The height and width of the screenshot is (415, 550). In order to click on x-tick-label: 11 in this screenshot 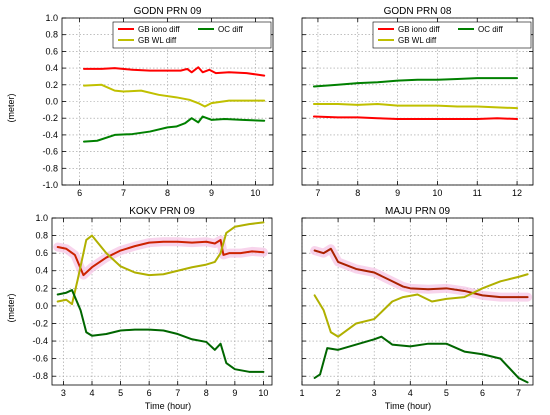, I will do `click(477, 193)`.